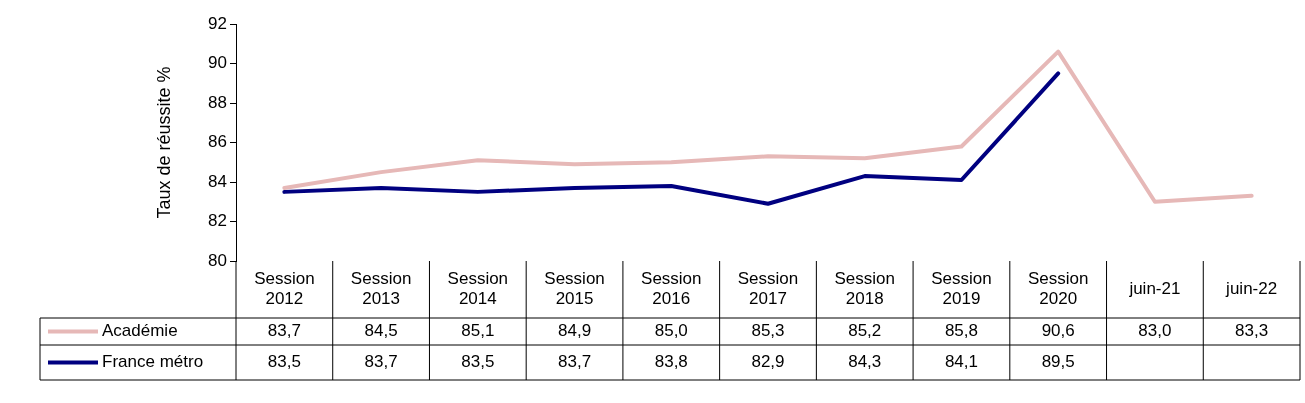  Describe the element at coordinates (381, 289) in the screenshot. I see `x-tick-label: Session 2013` at that location.